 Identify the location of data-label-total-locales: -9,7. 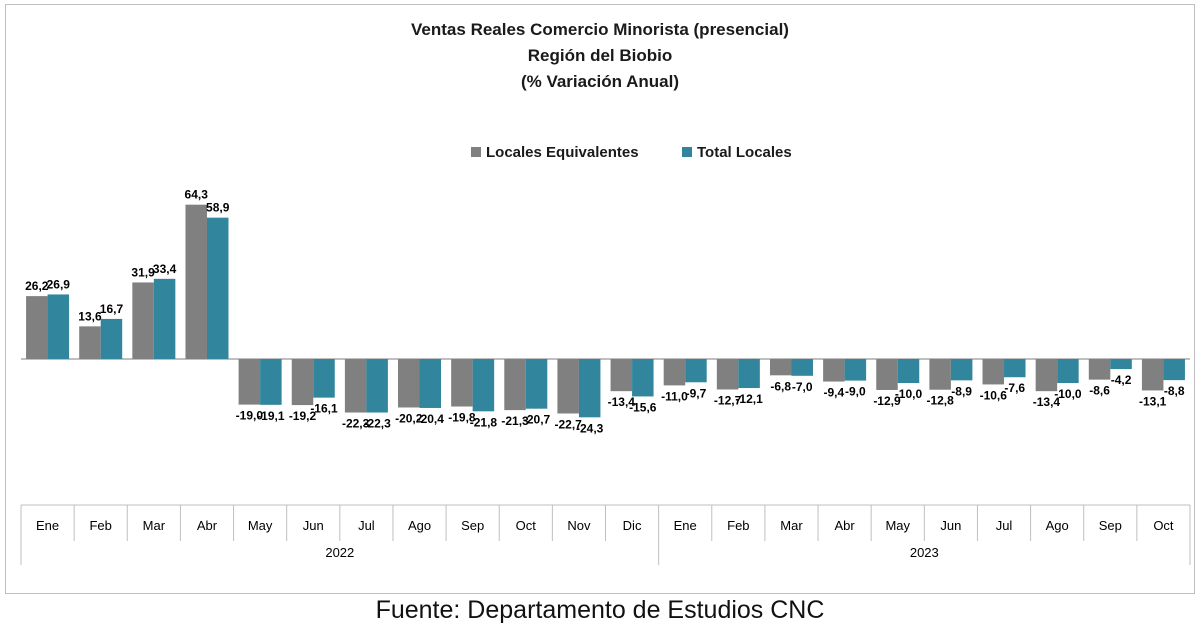
(696, 393).